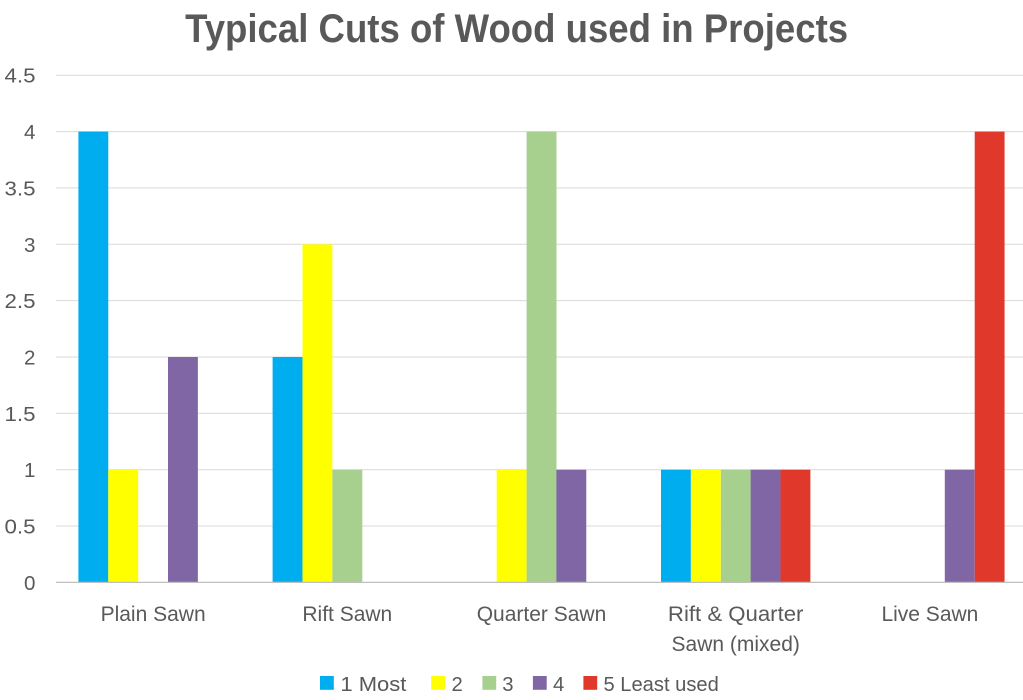  Describe the element at coordinates (20, 188) in the screenshot. I see `svg-text: 3.5` at that location.